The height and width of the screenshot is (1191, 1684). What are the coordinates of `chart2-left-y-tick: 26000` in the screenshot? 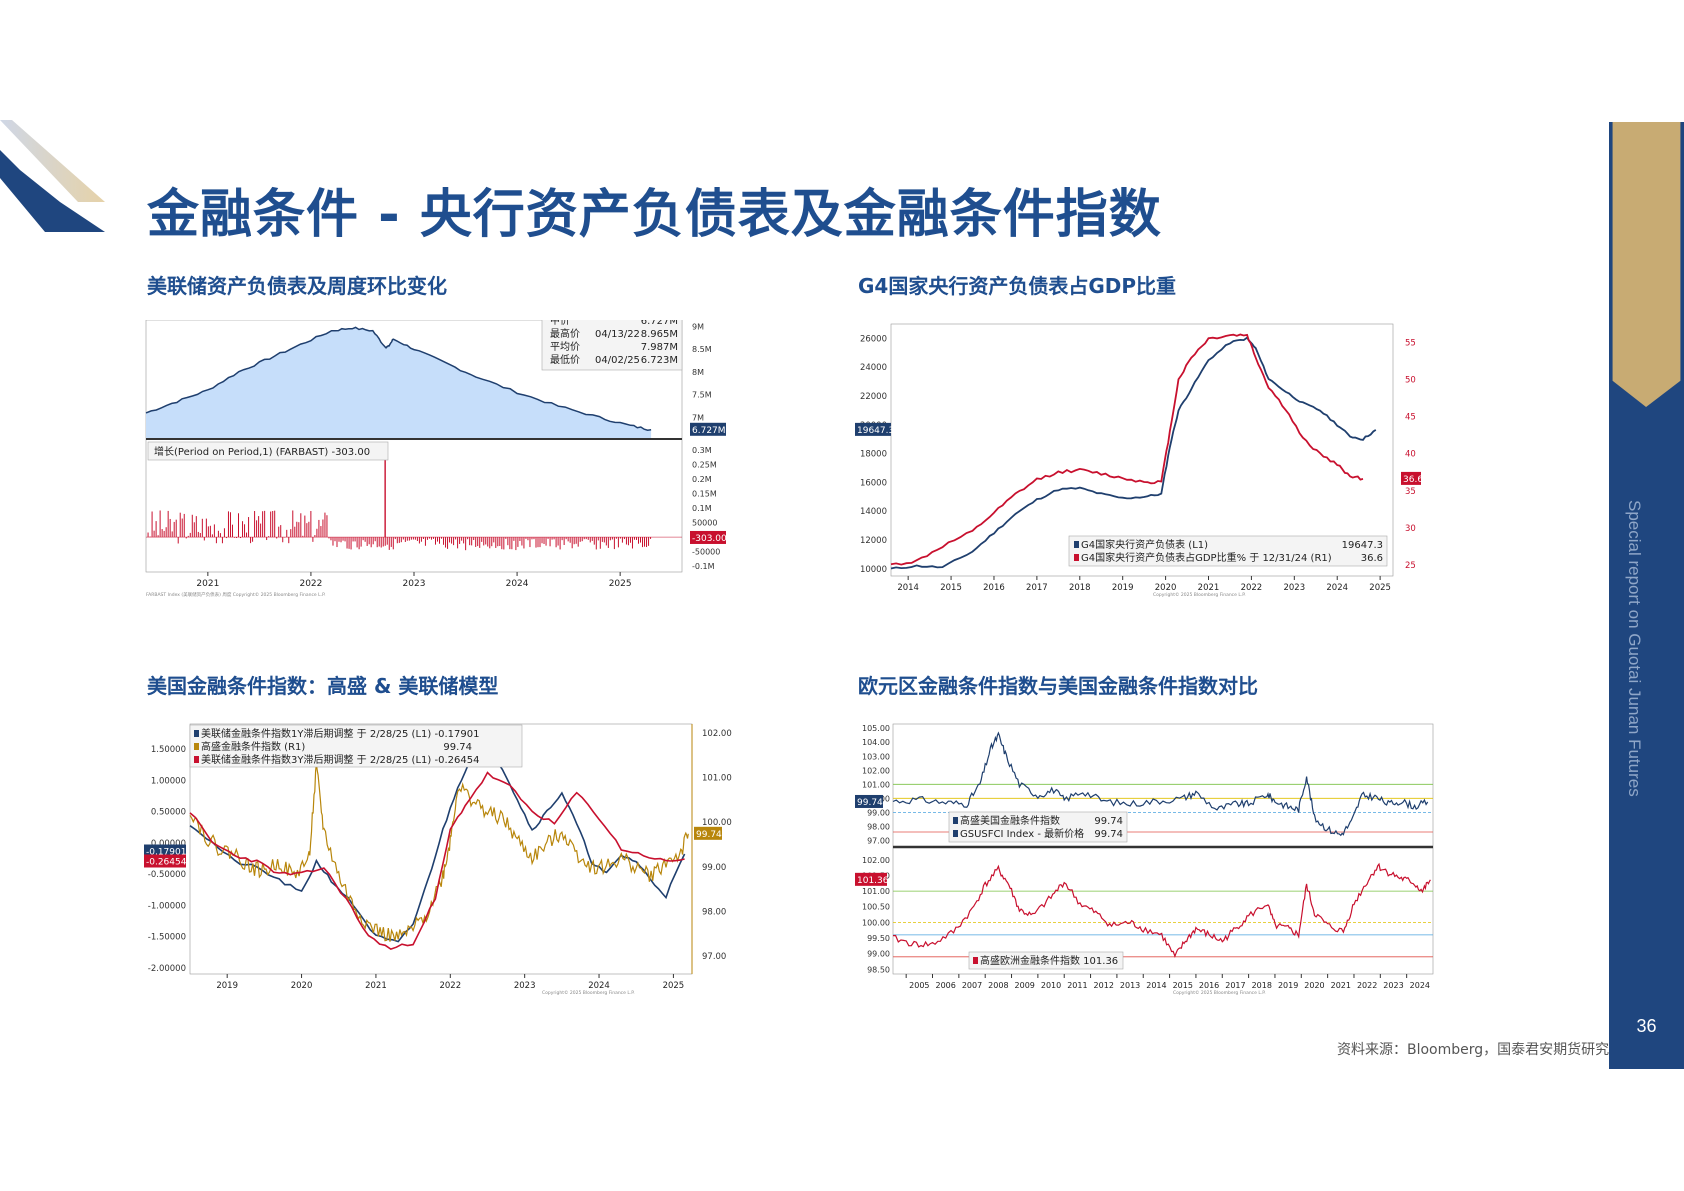 It's located at (873, 339).